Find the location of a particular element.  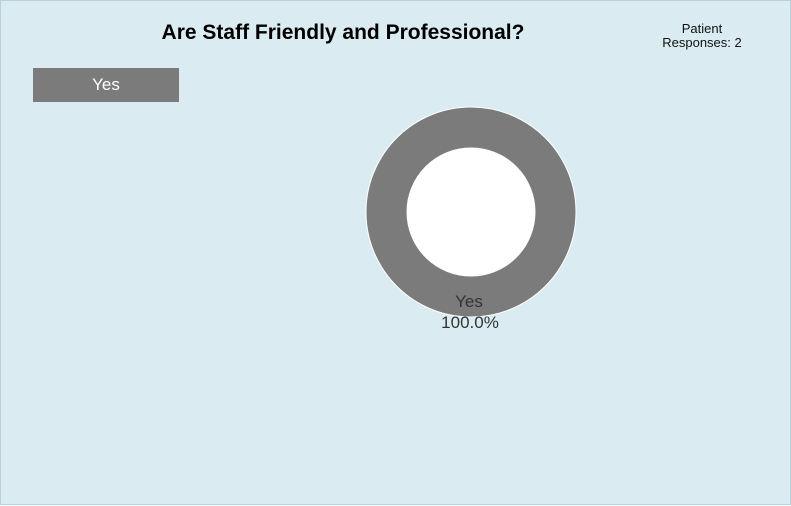

patient-responses-count: Patient Responses: 2 is located at coordinates (702, 36).